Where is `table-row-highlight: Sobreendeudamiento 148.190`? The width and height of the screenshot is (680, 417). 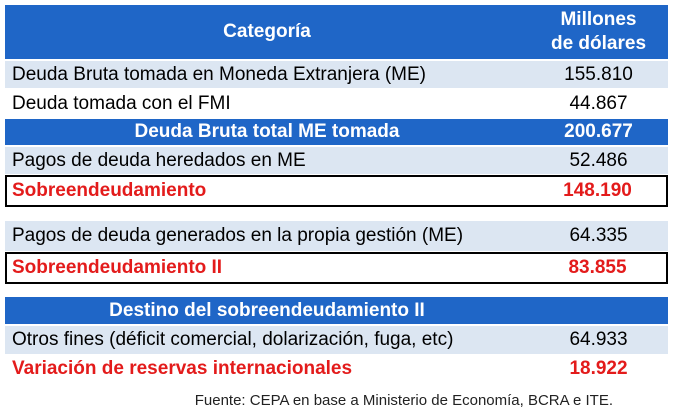 table-row-highlight: Sobreendeudamiento 148.190 is located at coordinates (336, 191).